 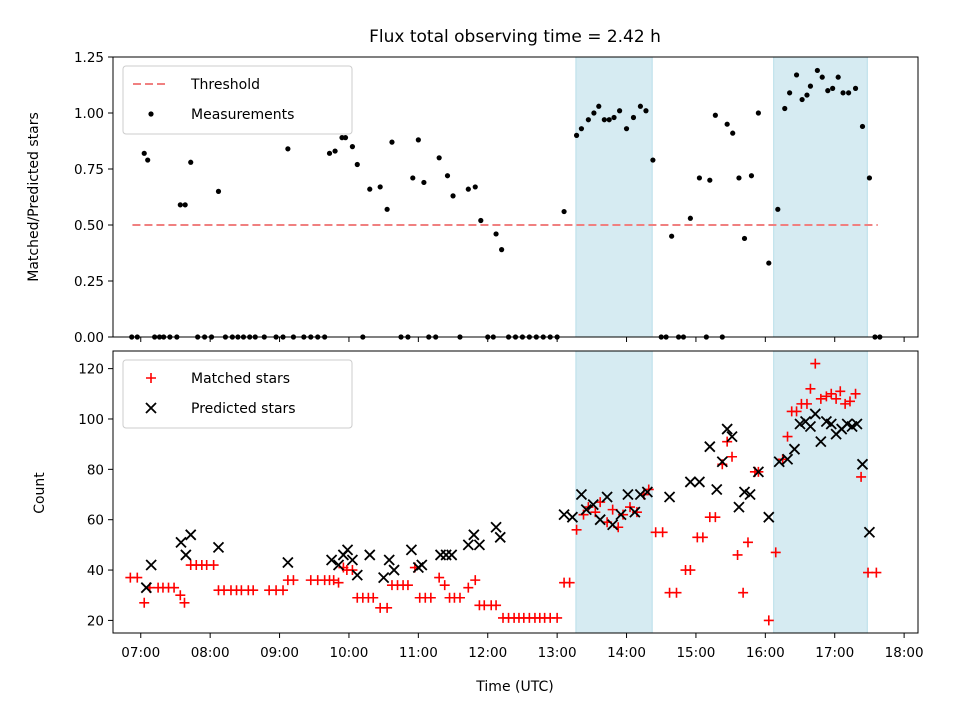 What do you see at coordinates (514, 687) in the screenshot?
I see `x-axis-label: Time (UTC)` at bounding box center [514, 687].